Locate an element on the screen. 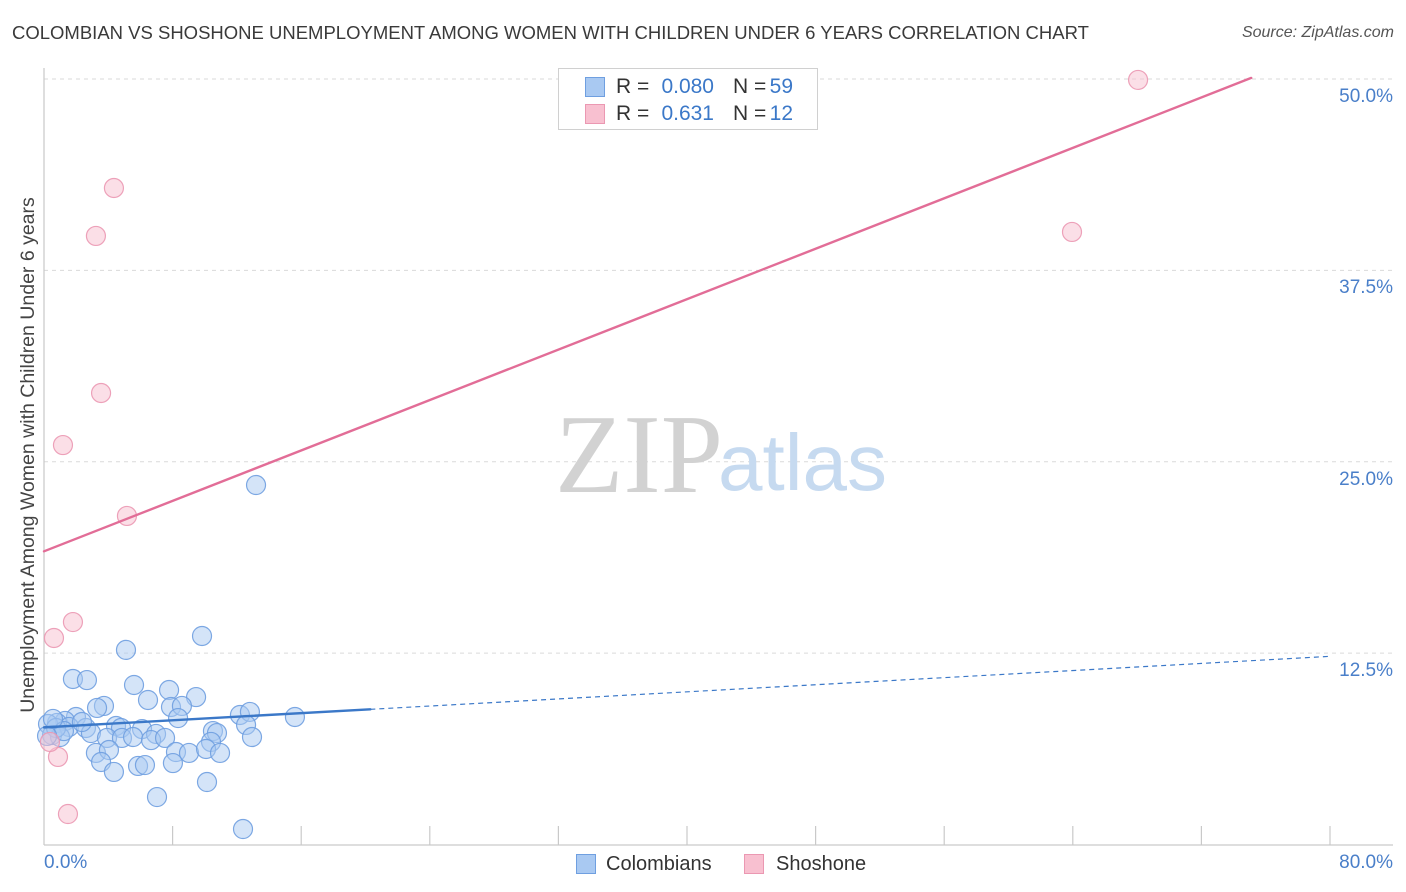 The width and height of the screenshot is (1406, 892). source-label: Source: ZipAtlas.com is located at coordinates (1317, 32).